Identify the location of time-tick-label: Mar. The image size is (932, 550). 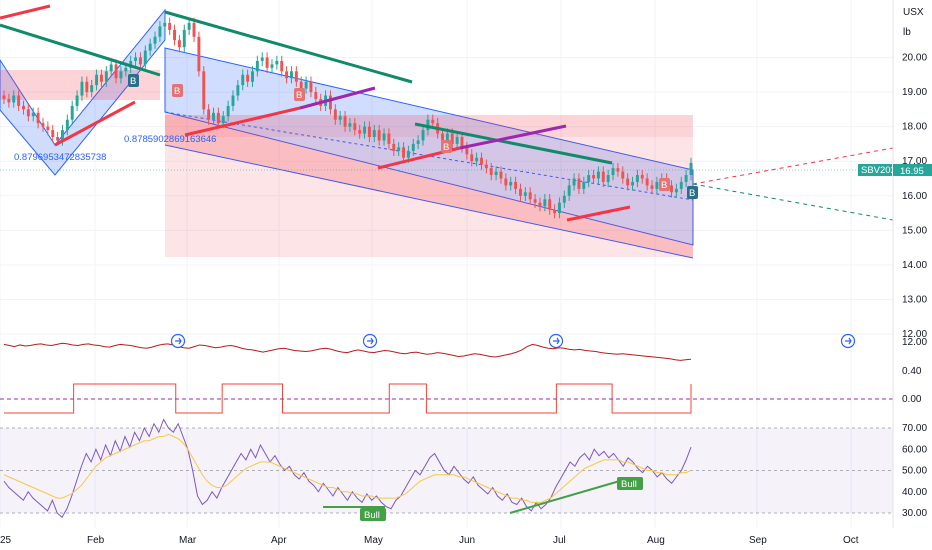
(188, 540).